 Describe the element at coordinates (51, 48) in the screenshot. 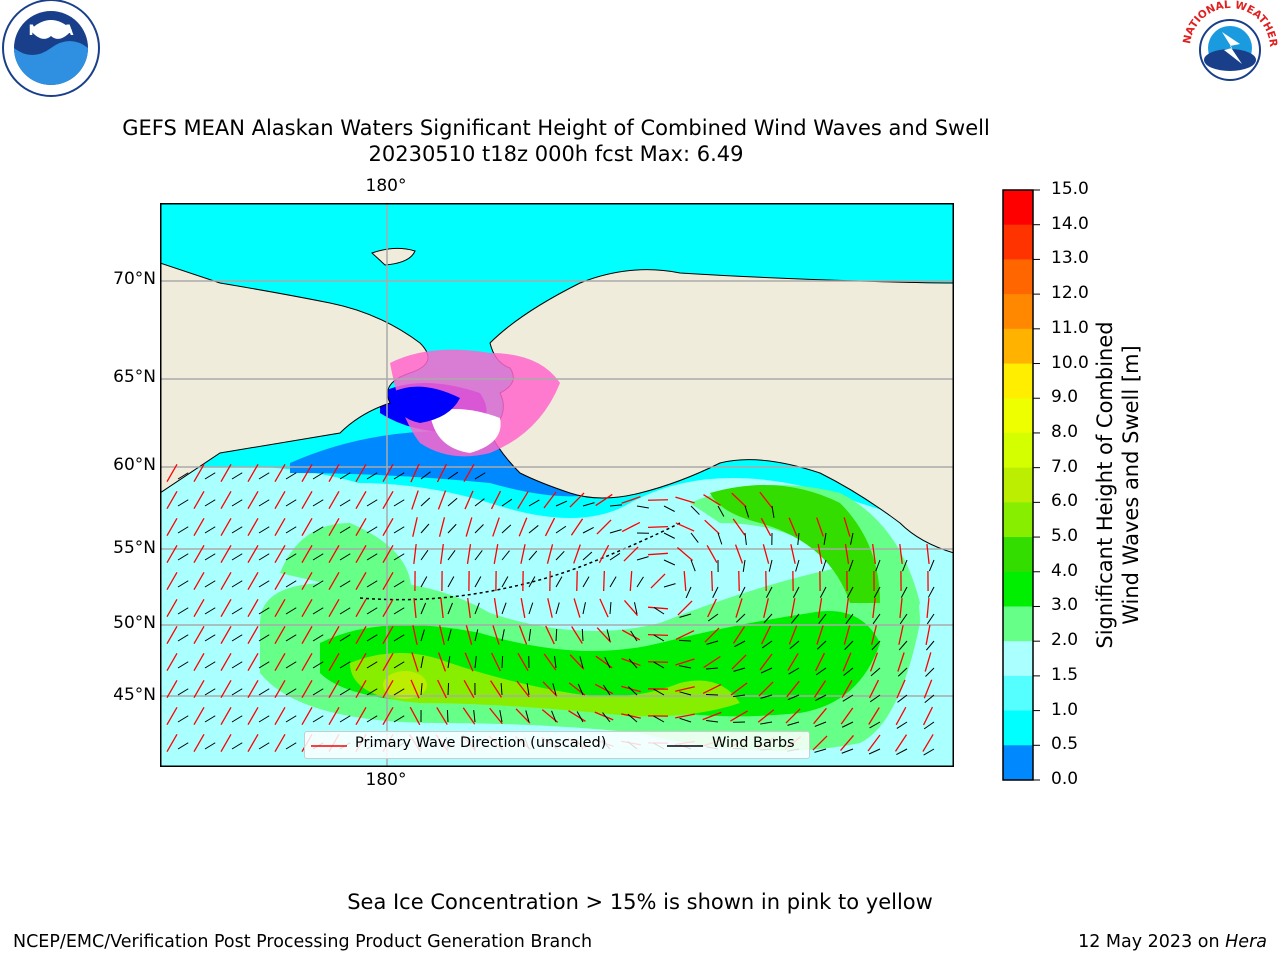

I see `noaa-logo: NOAA` at that location.